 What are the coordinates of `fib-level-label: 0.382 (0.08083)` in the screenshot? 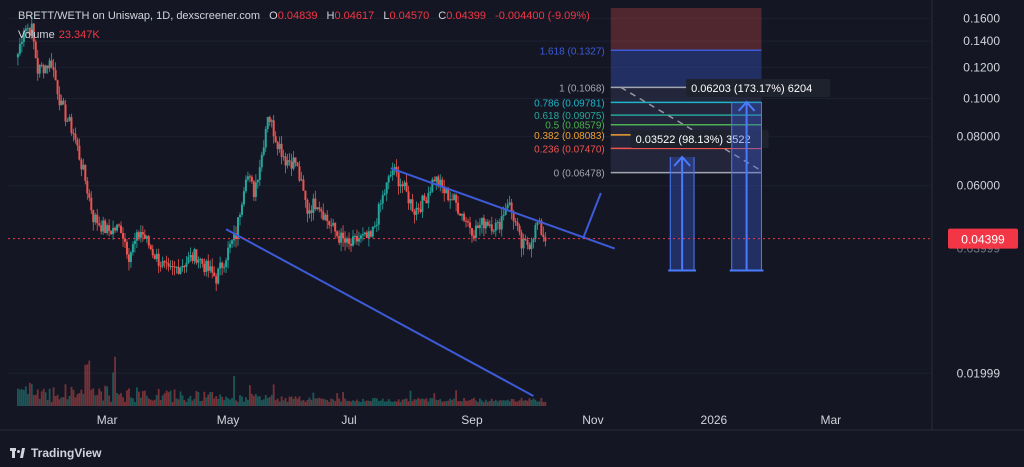 It's located at (569, 136).